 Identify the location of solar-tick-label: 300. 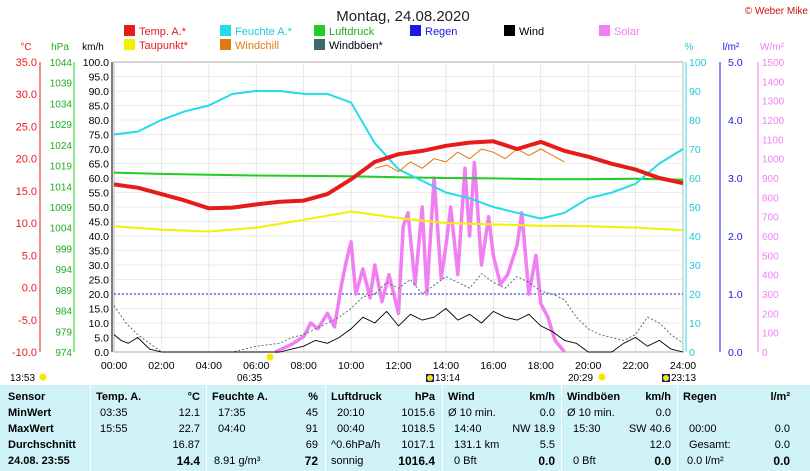
(770, 295).